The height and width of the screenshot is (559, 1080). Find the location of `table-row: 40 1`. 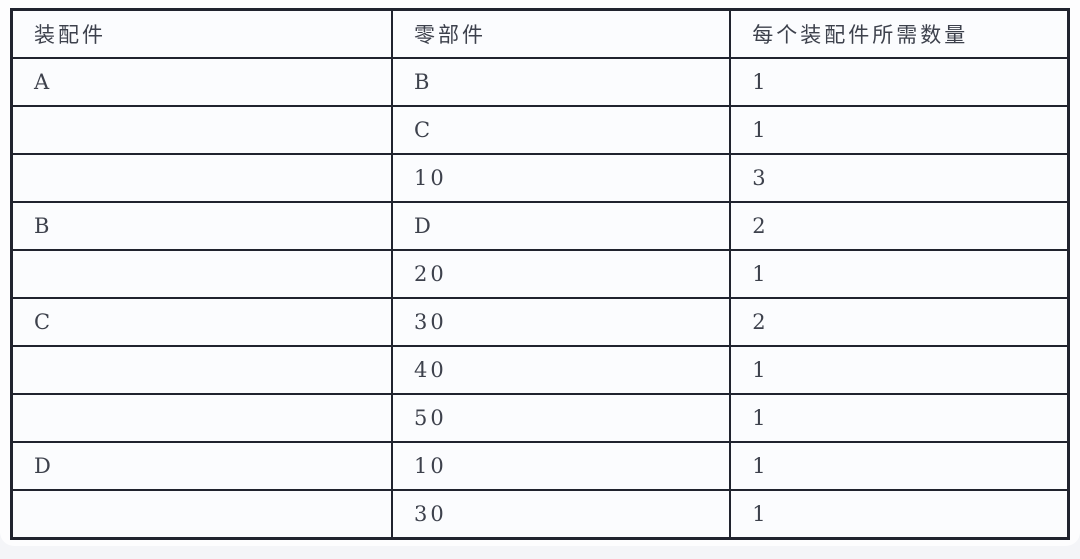

table-row: 40 1 is located at coordinates (540, 370).